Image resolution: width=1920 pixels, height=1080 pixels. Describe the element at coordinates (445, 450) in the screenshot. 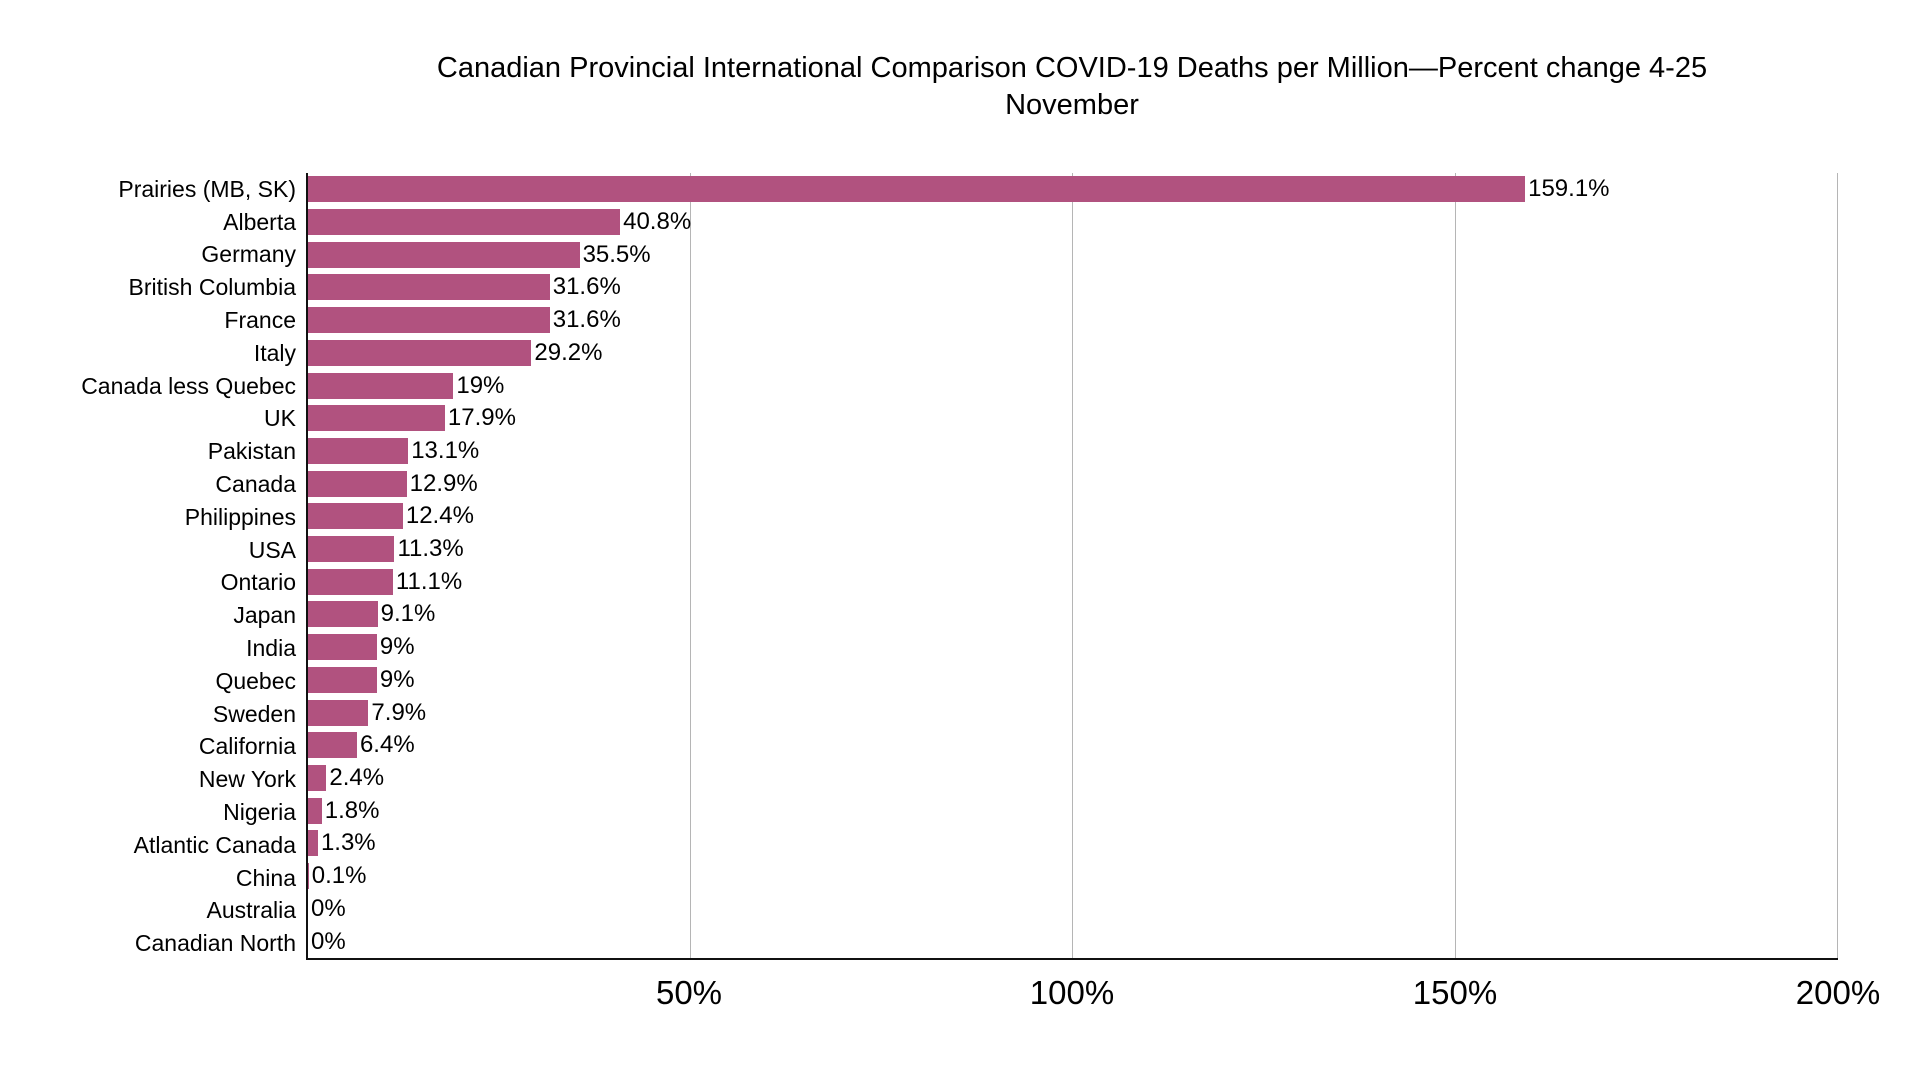

I see `value-label: 13.1%` at that location.